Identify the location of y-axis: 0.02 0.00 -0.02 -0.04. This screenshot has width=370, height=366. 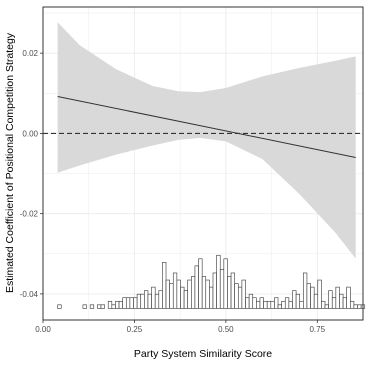
(31, 174).